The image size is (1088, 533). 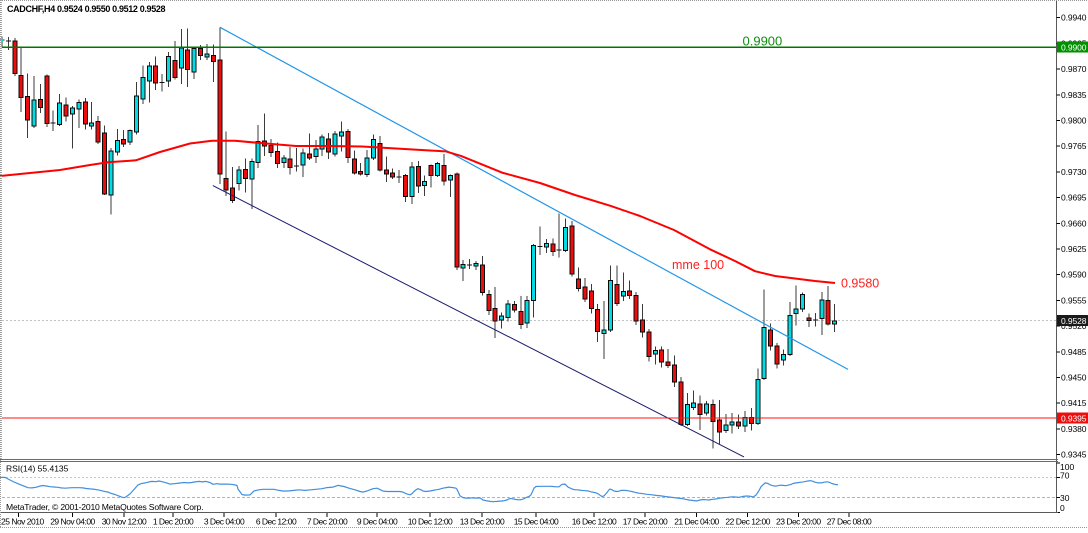 What do you see at coordinates (747, 522) in the screenshot?
I see `svg-text: 22 Dec 12:00` at bounding box center [747, 522].